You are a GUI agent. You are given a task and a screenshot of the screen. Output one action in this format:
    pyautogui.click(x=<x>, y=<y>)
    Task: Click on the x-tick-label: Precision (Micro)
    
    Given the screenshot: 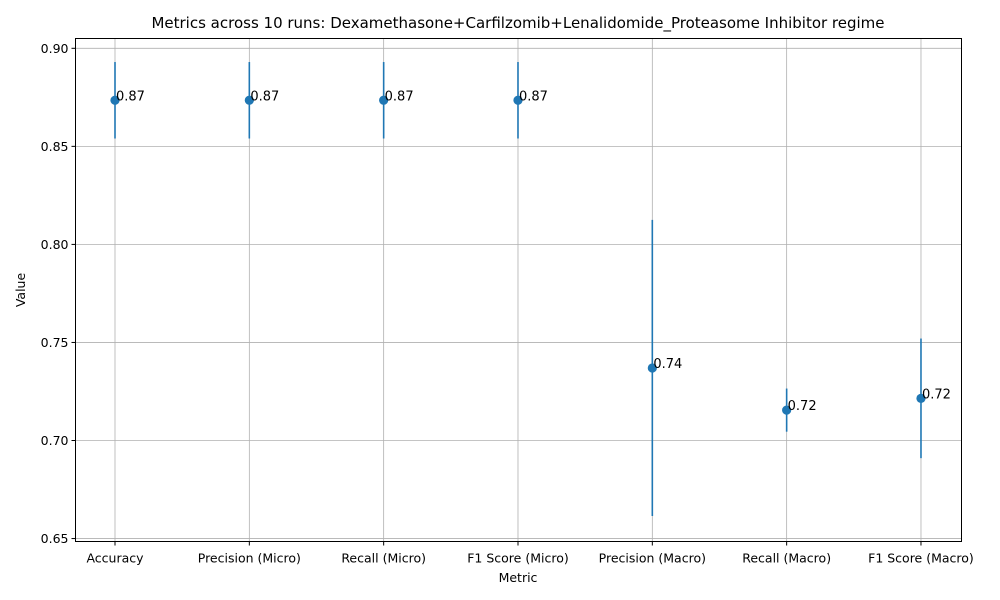 What is the action you would take?
    pyautogui.click(x=249, y=558)
    